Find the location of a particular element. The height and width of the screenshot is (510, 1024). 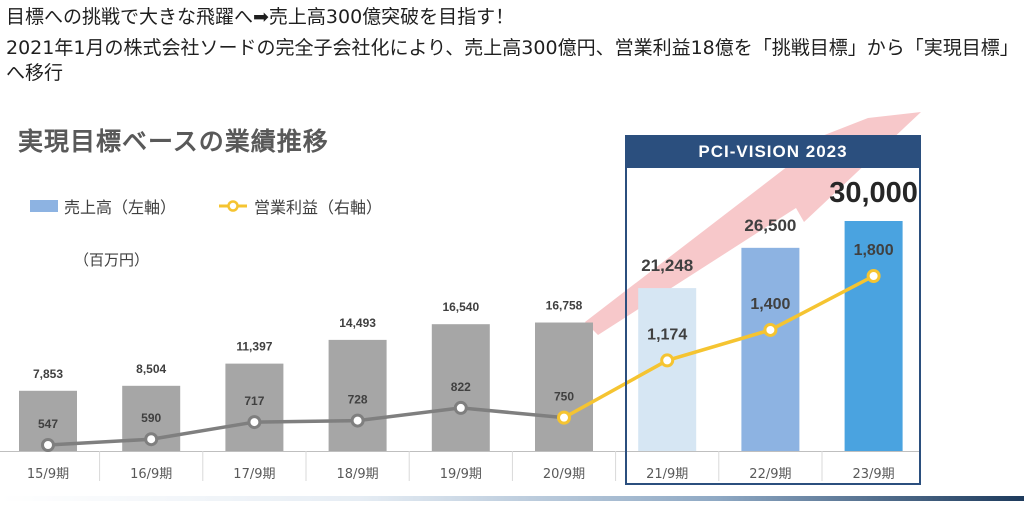

sales-value-label: 26,500 is located at coordinates (770, 225).